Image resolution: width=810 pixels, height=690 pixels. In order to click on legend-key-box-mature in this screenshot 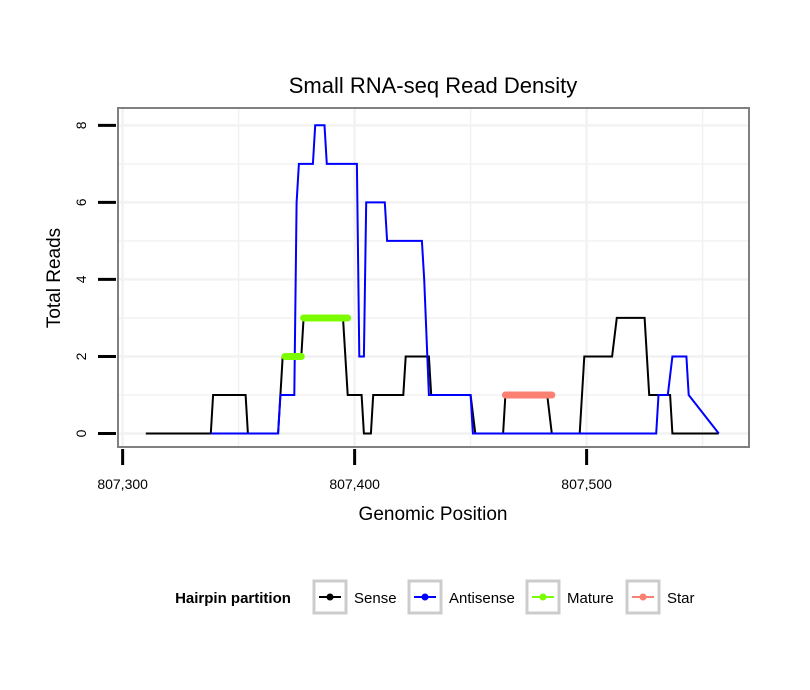, I will do `click(543, 597)`.